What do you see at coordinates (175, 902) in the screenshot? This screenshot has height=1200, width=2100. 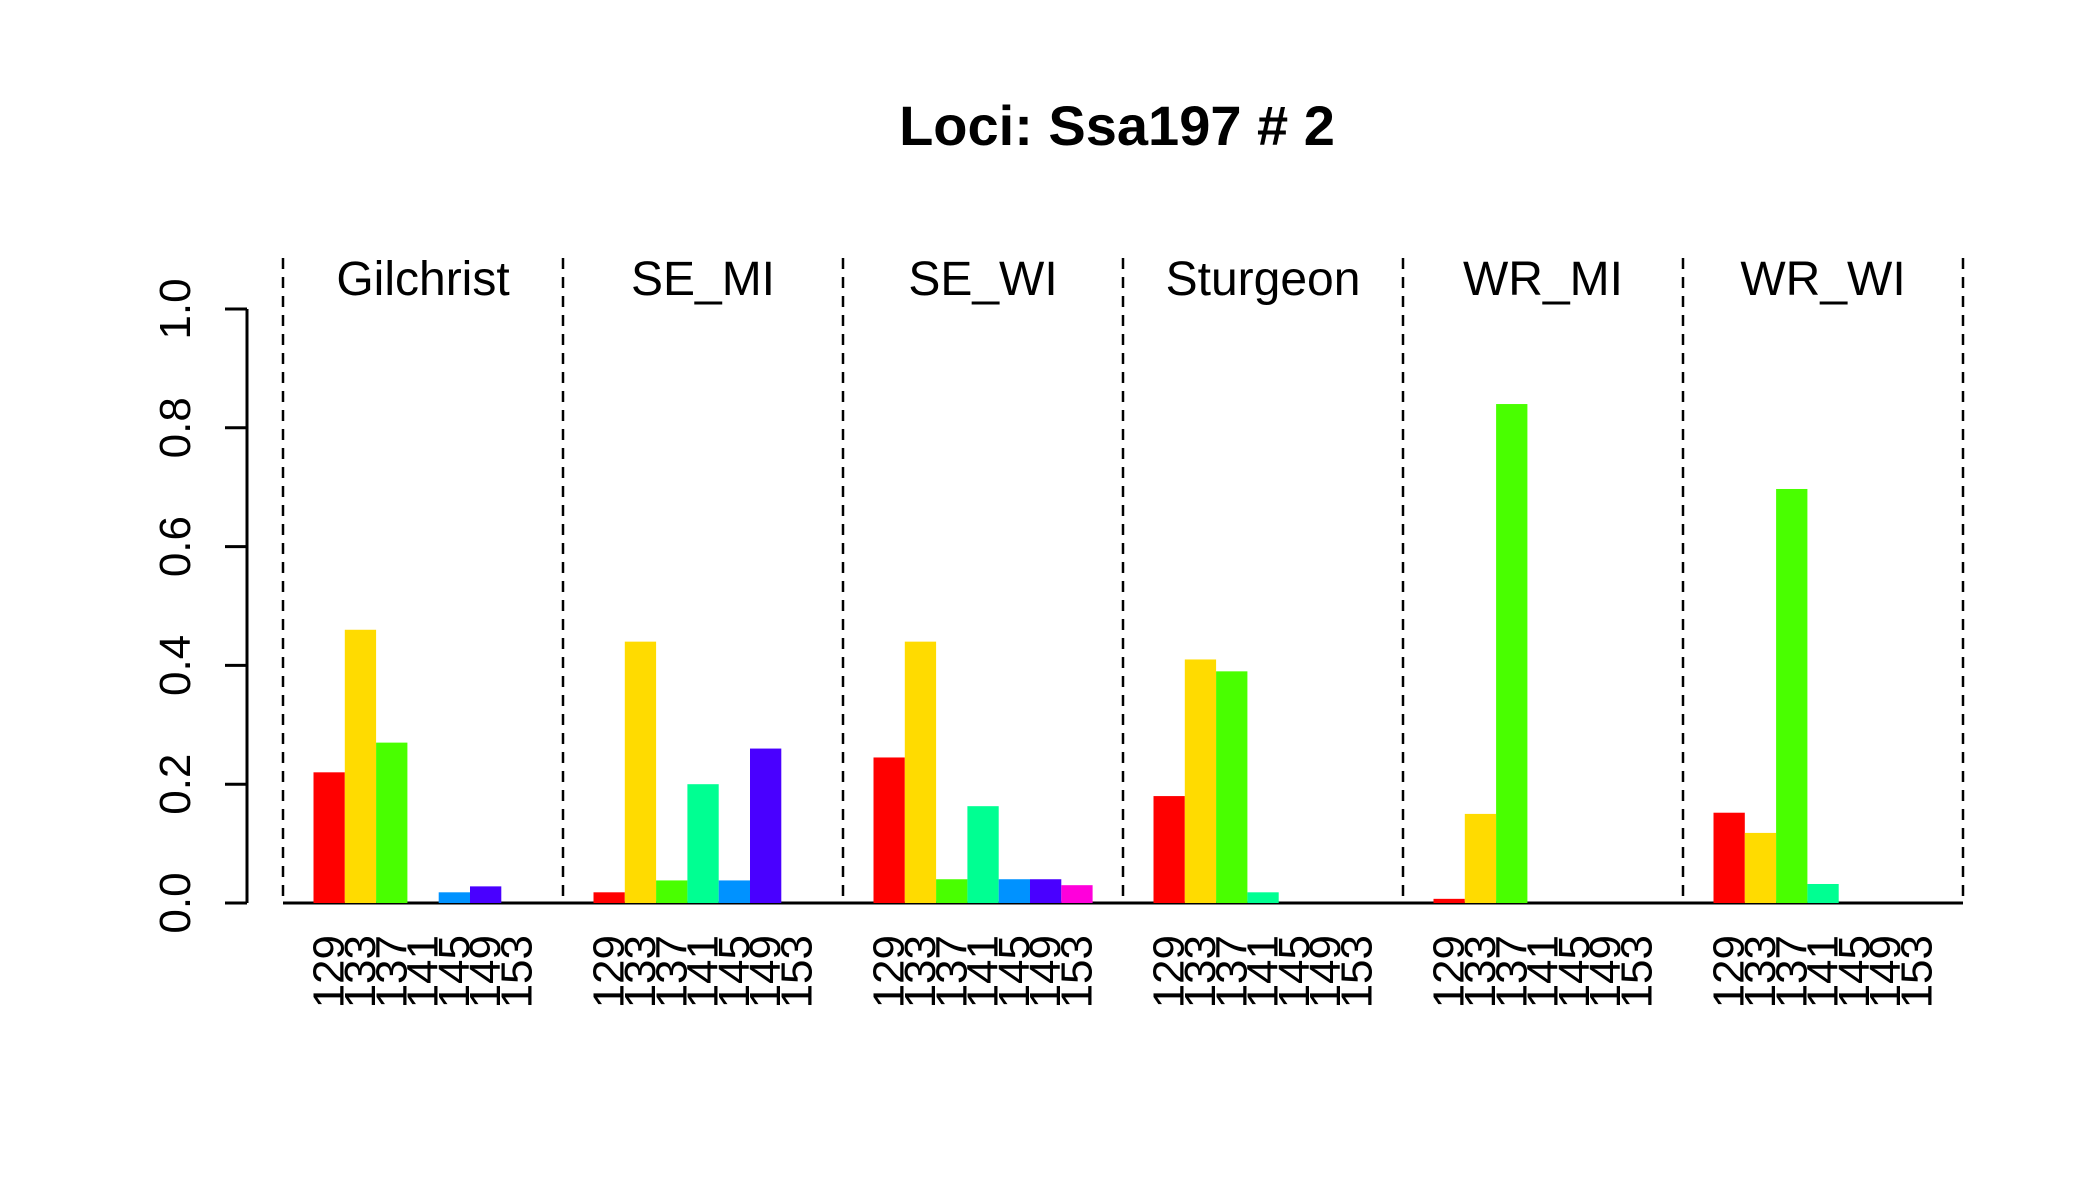 I see `y-tick-label: 0.0` at bounding box center [175, 902].